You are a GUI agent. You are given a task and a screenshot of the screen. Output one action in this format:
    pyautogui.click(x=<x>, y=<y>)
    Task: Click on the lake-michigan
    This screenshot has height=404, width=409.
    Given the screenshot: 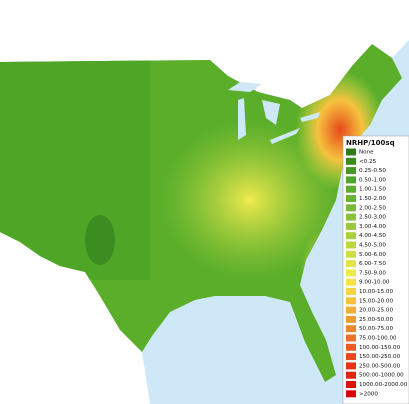 What is the action you would take?
    pyautogui.click(x=242, y=119)
    